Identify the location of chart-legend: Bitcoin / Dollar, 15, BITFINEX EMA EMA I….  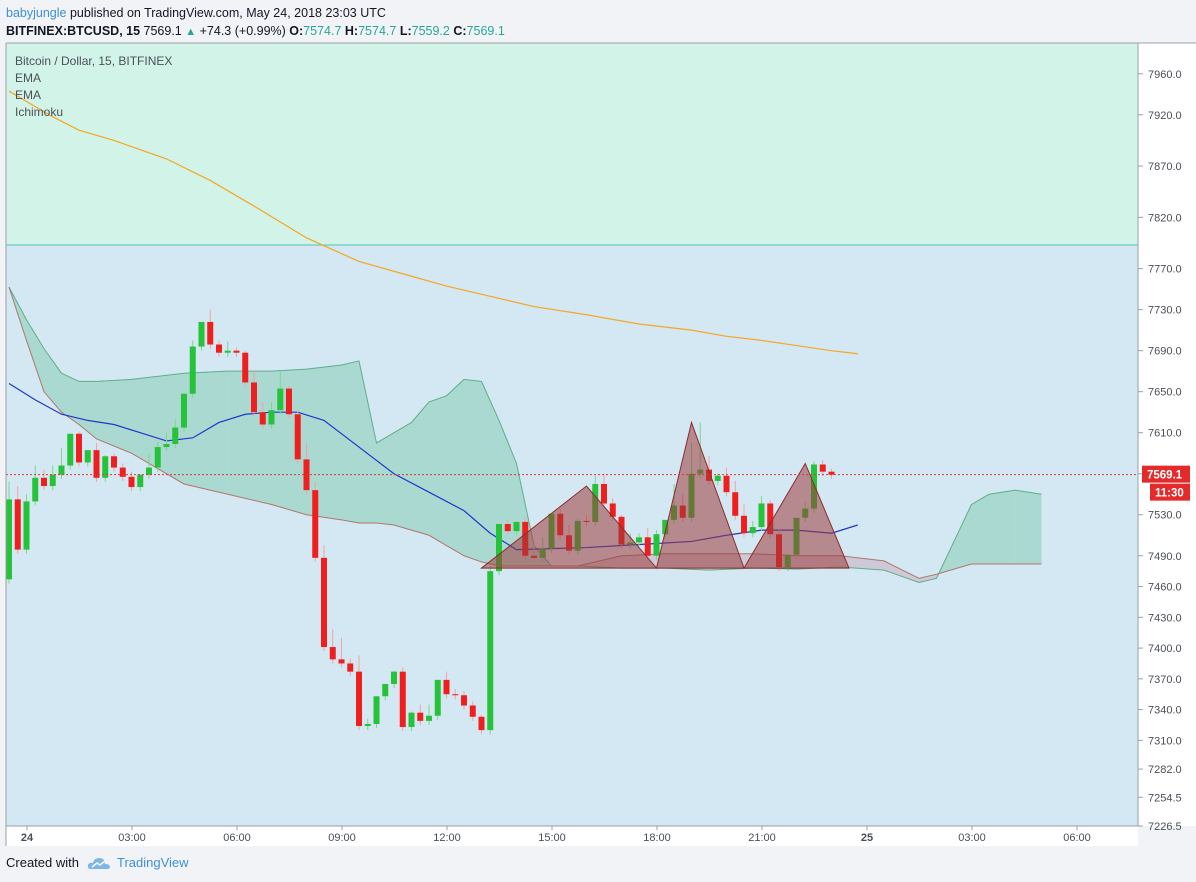
(93, 86).